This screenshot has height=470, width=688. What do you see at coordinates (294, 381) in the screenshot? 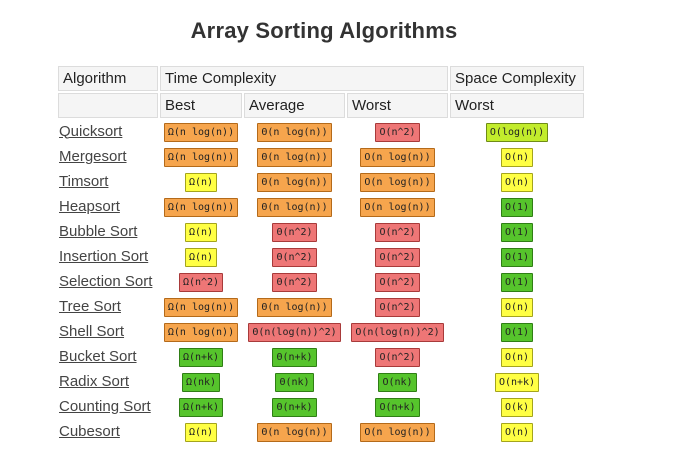
I see `average-cell: Θ(nk)` at bounding box center [294, 381].